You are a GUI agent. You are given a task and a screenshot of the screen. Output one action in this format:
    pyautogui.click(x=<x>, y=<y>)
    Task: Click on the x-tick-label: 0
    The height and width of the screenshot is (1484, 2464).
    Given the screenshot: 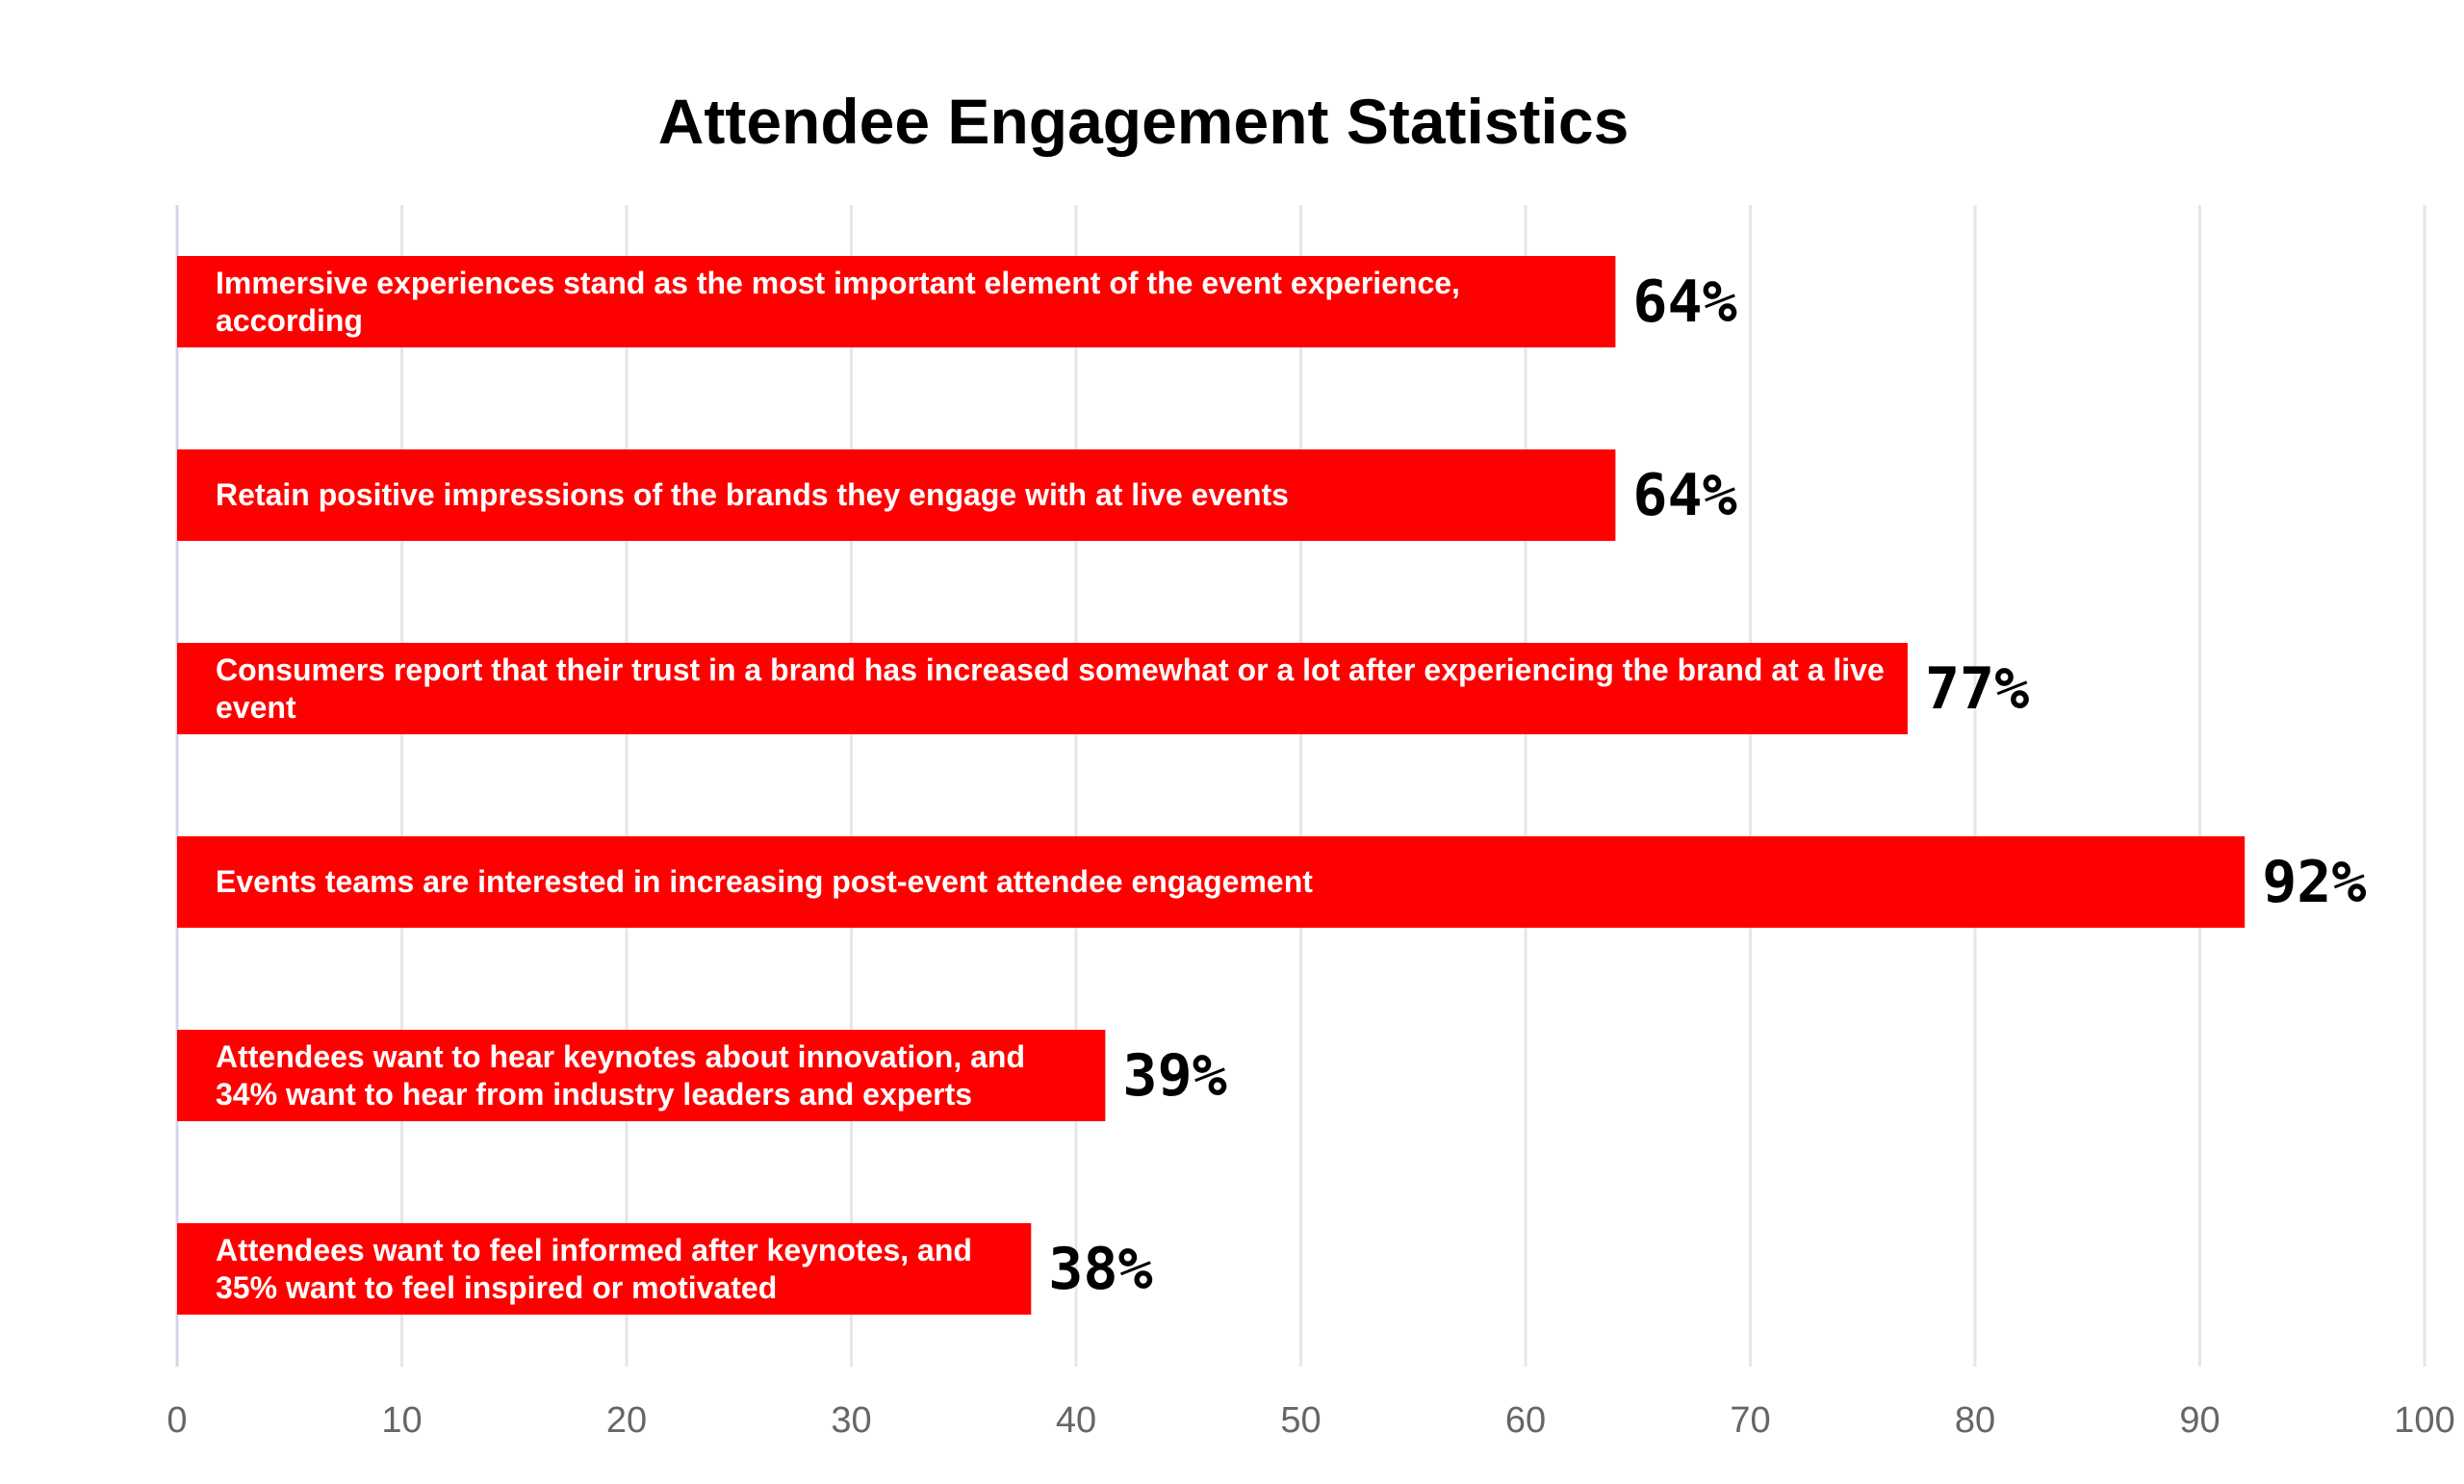 What is the action you would take?
    pyautogui.click(x=177, y=1420)
    